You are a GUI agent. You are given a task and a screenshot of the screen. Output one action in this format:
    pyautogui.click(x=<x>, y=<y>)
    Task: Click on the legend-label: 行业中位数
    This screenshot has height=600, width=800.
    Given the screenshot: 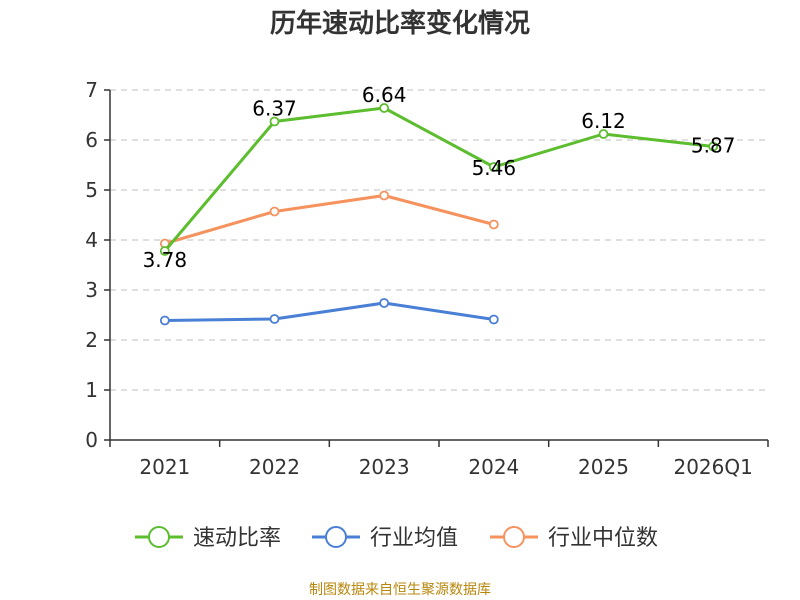 What is the action you would take?
    pyautogui.click(x=603, y=538)
    